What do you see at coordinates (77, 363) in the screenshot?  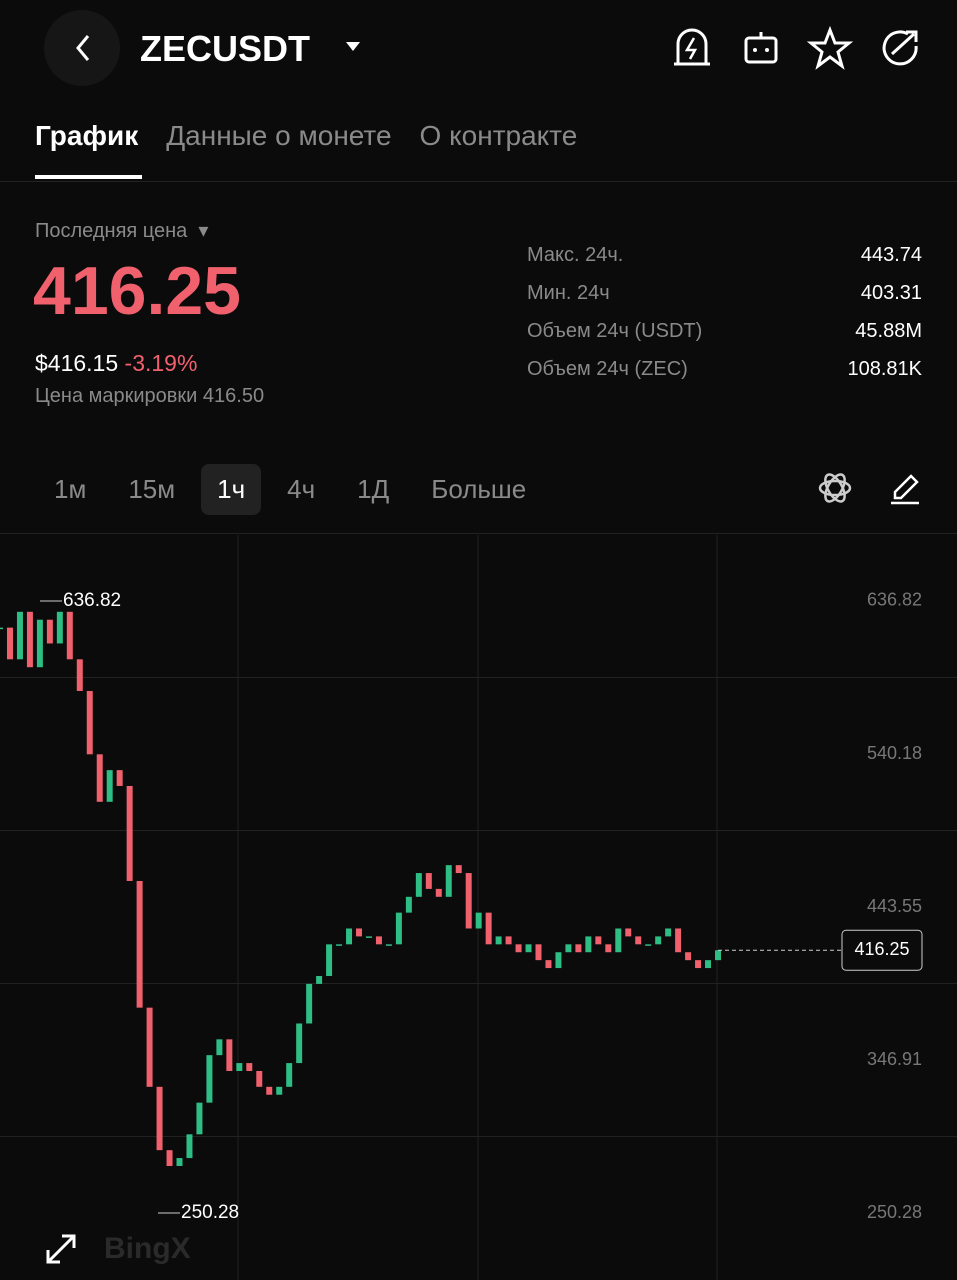 I see `usd: $416.15` at bounding box center [77, 363].